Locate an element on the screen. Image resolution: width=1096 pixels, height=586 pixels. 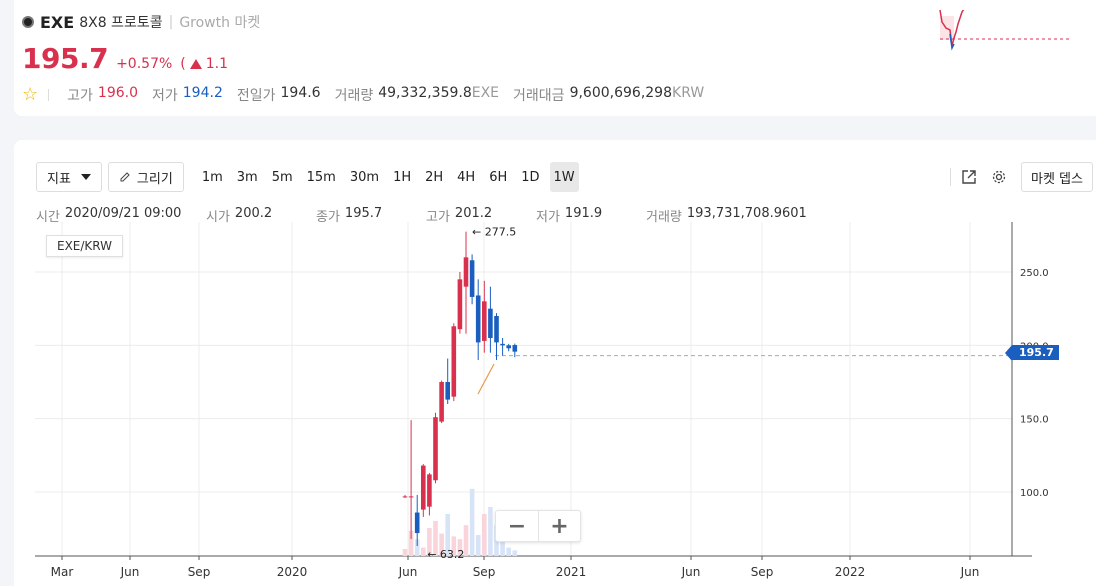
amount-value: 9,600,696,298 is located at coordinates (621, 92).